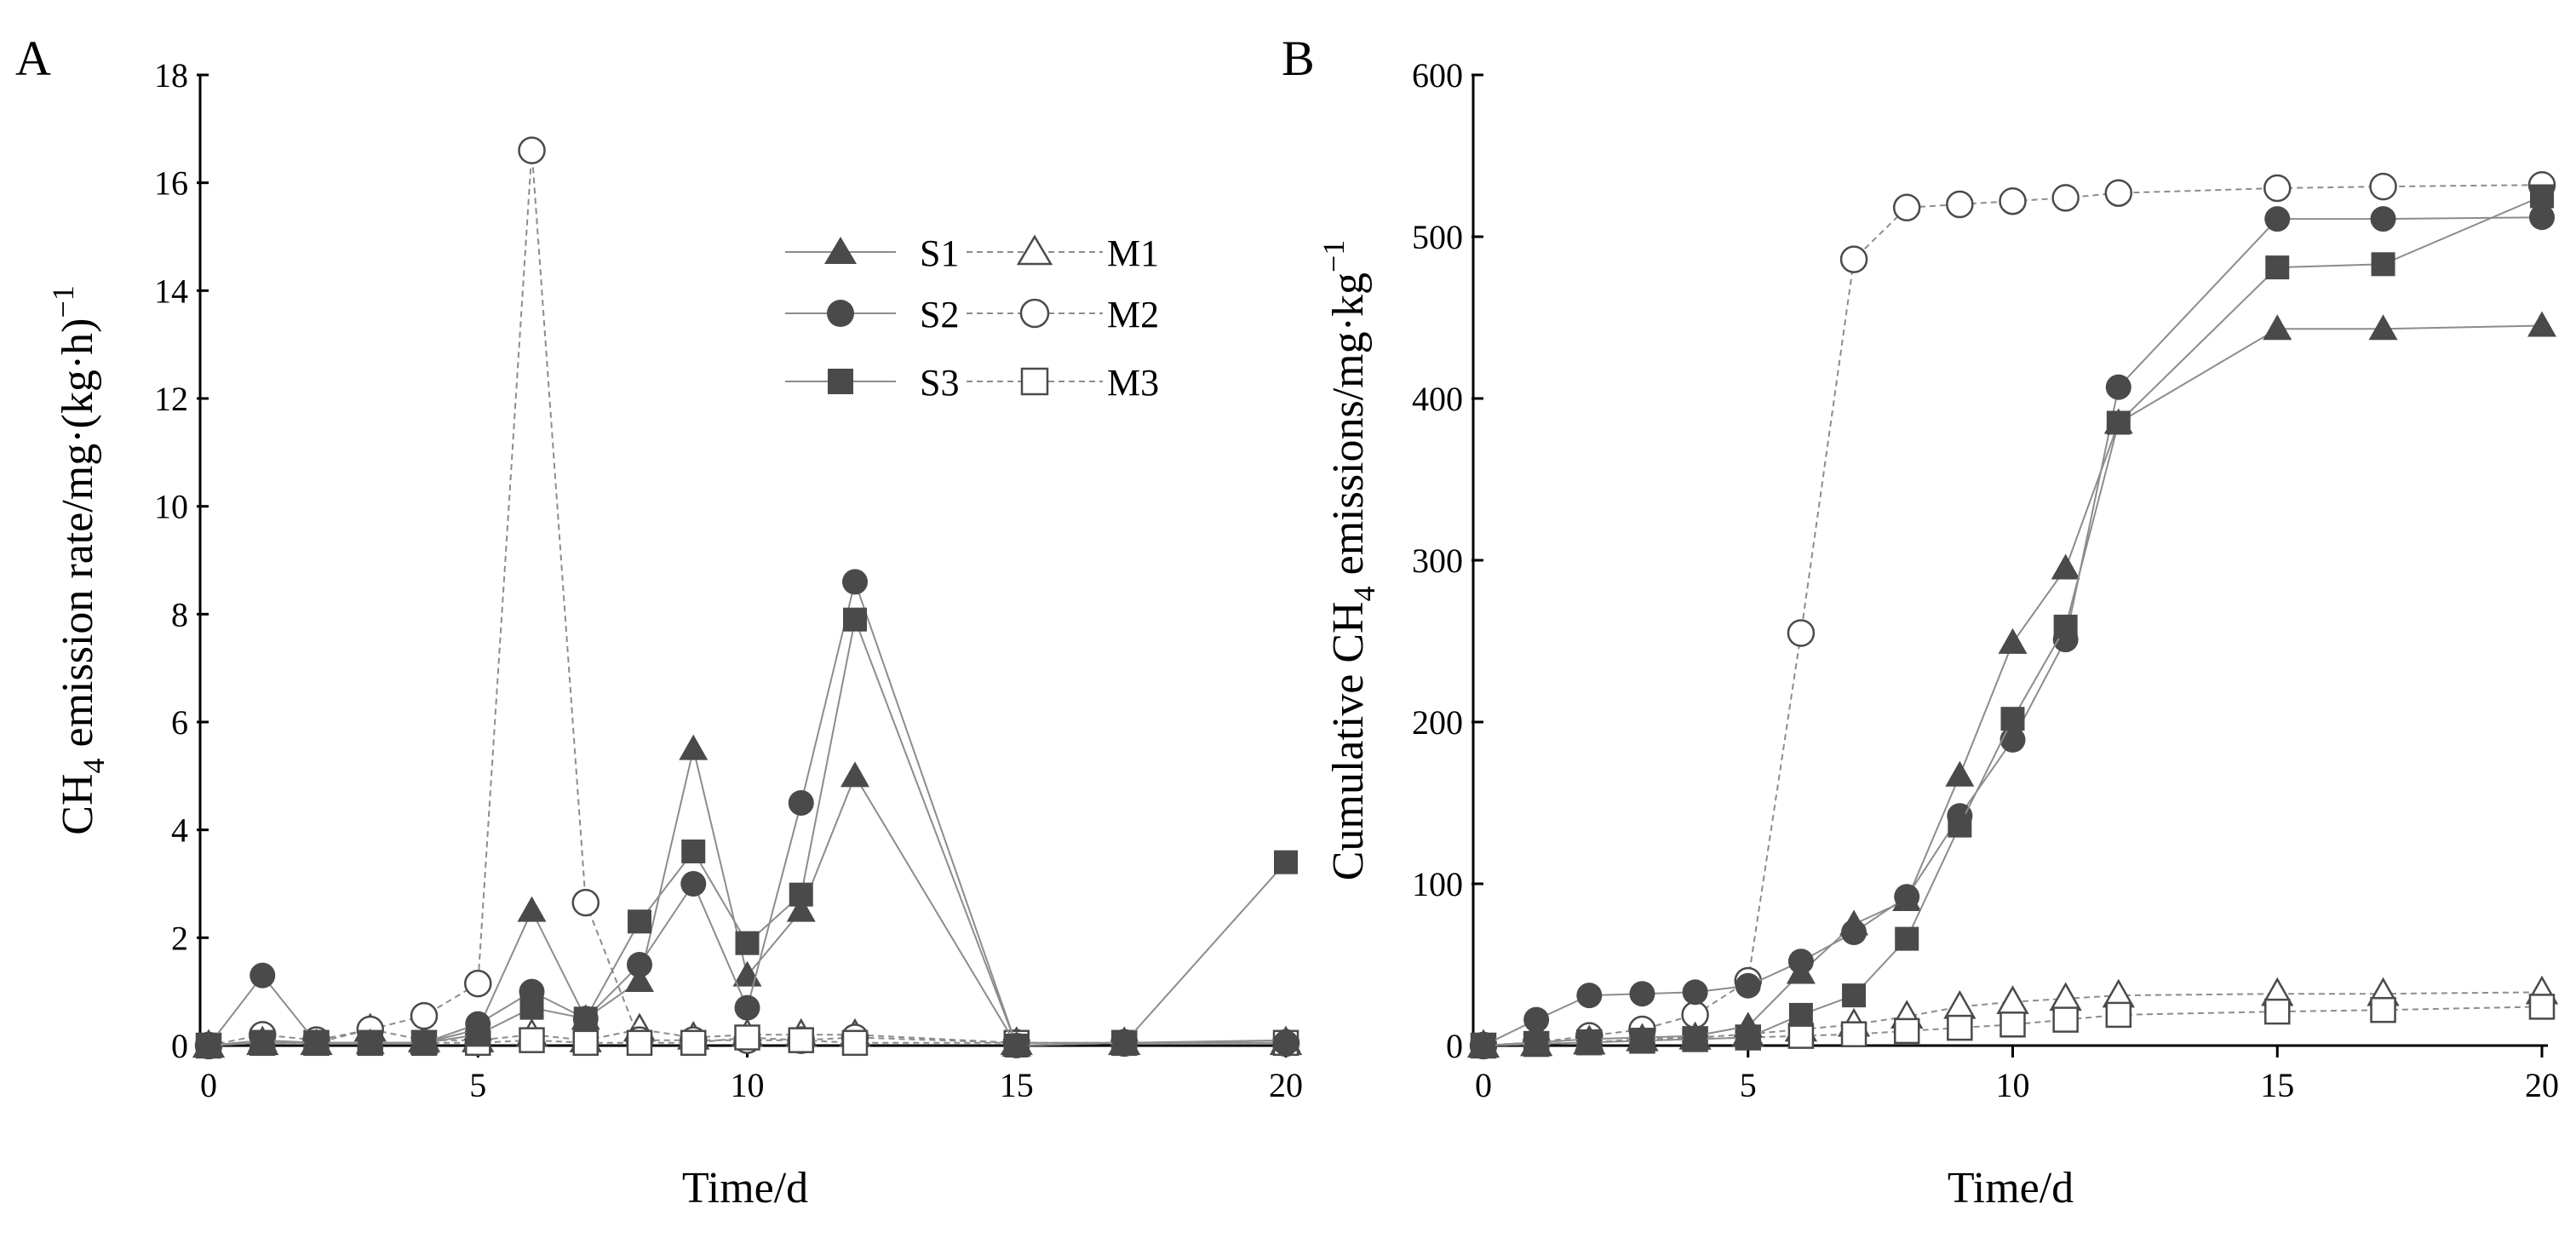  Describe the element at coordinates (1437, 399) in the screenshot. I see `panel-b-y-tick-label: 400` at that location.